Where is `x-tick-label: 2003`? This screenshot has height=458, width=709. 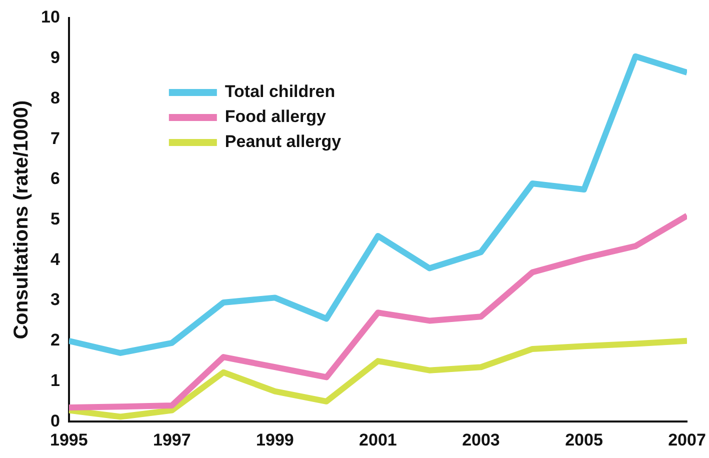 x-tick-label: 2003 is located at coordinates (481, 440).